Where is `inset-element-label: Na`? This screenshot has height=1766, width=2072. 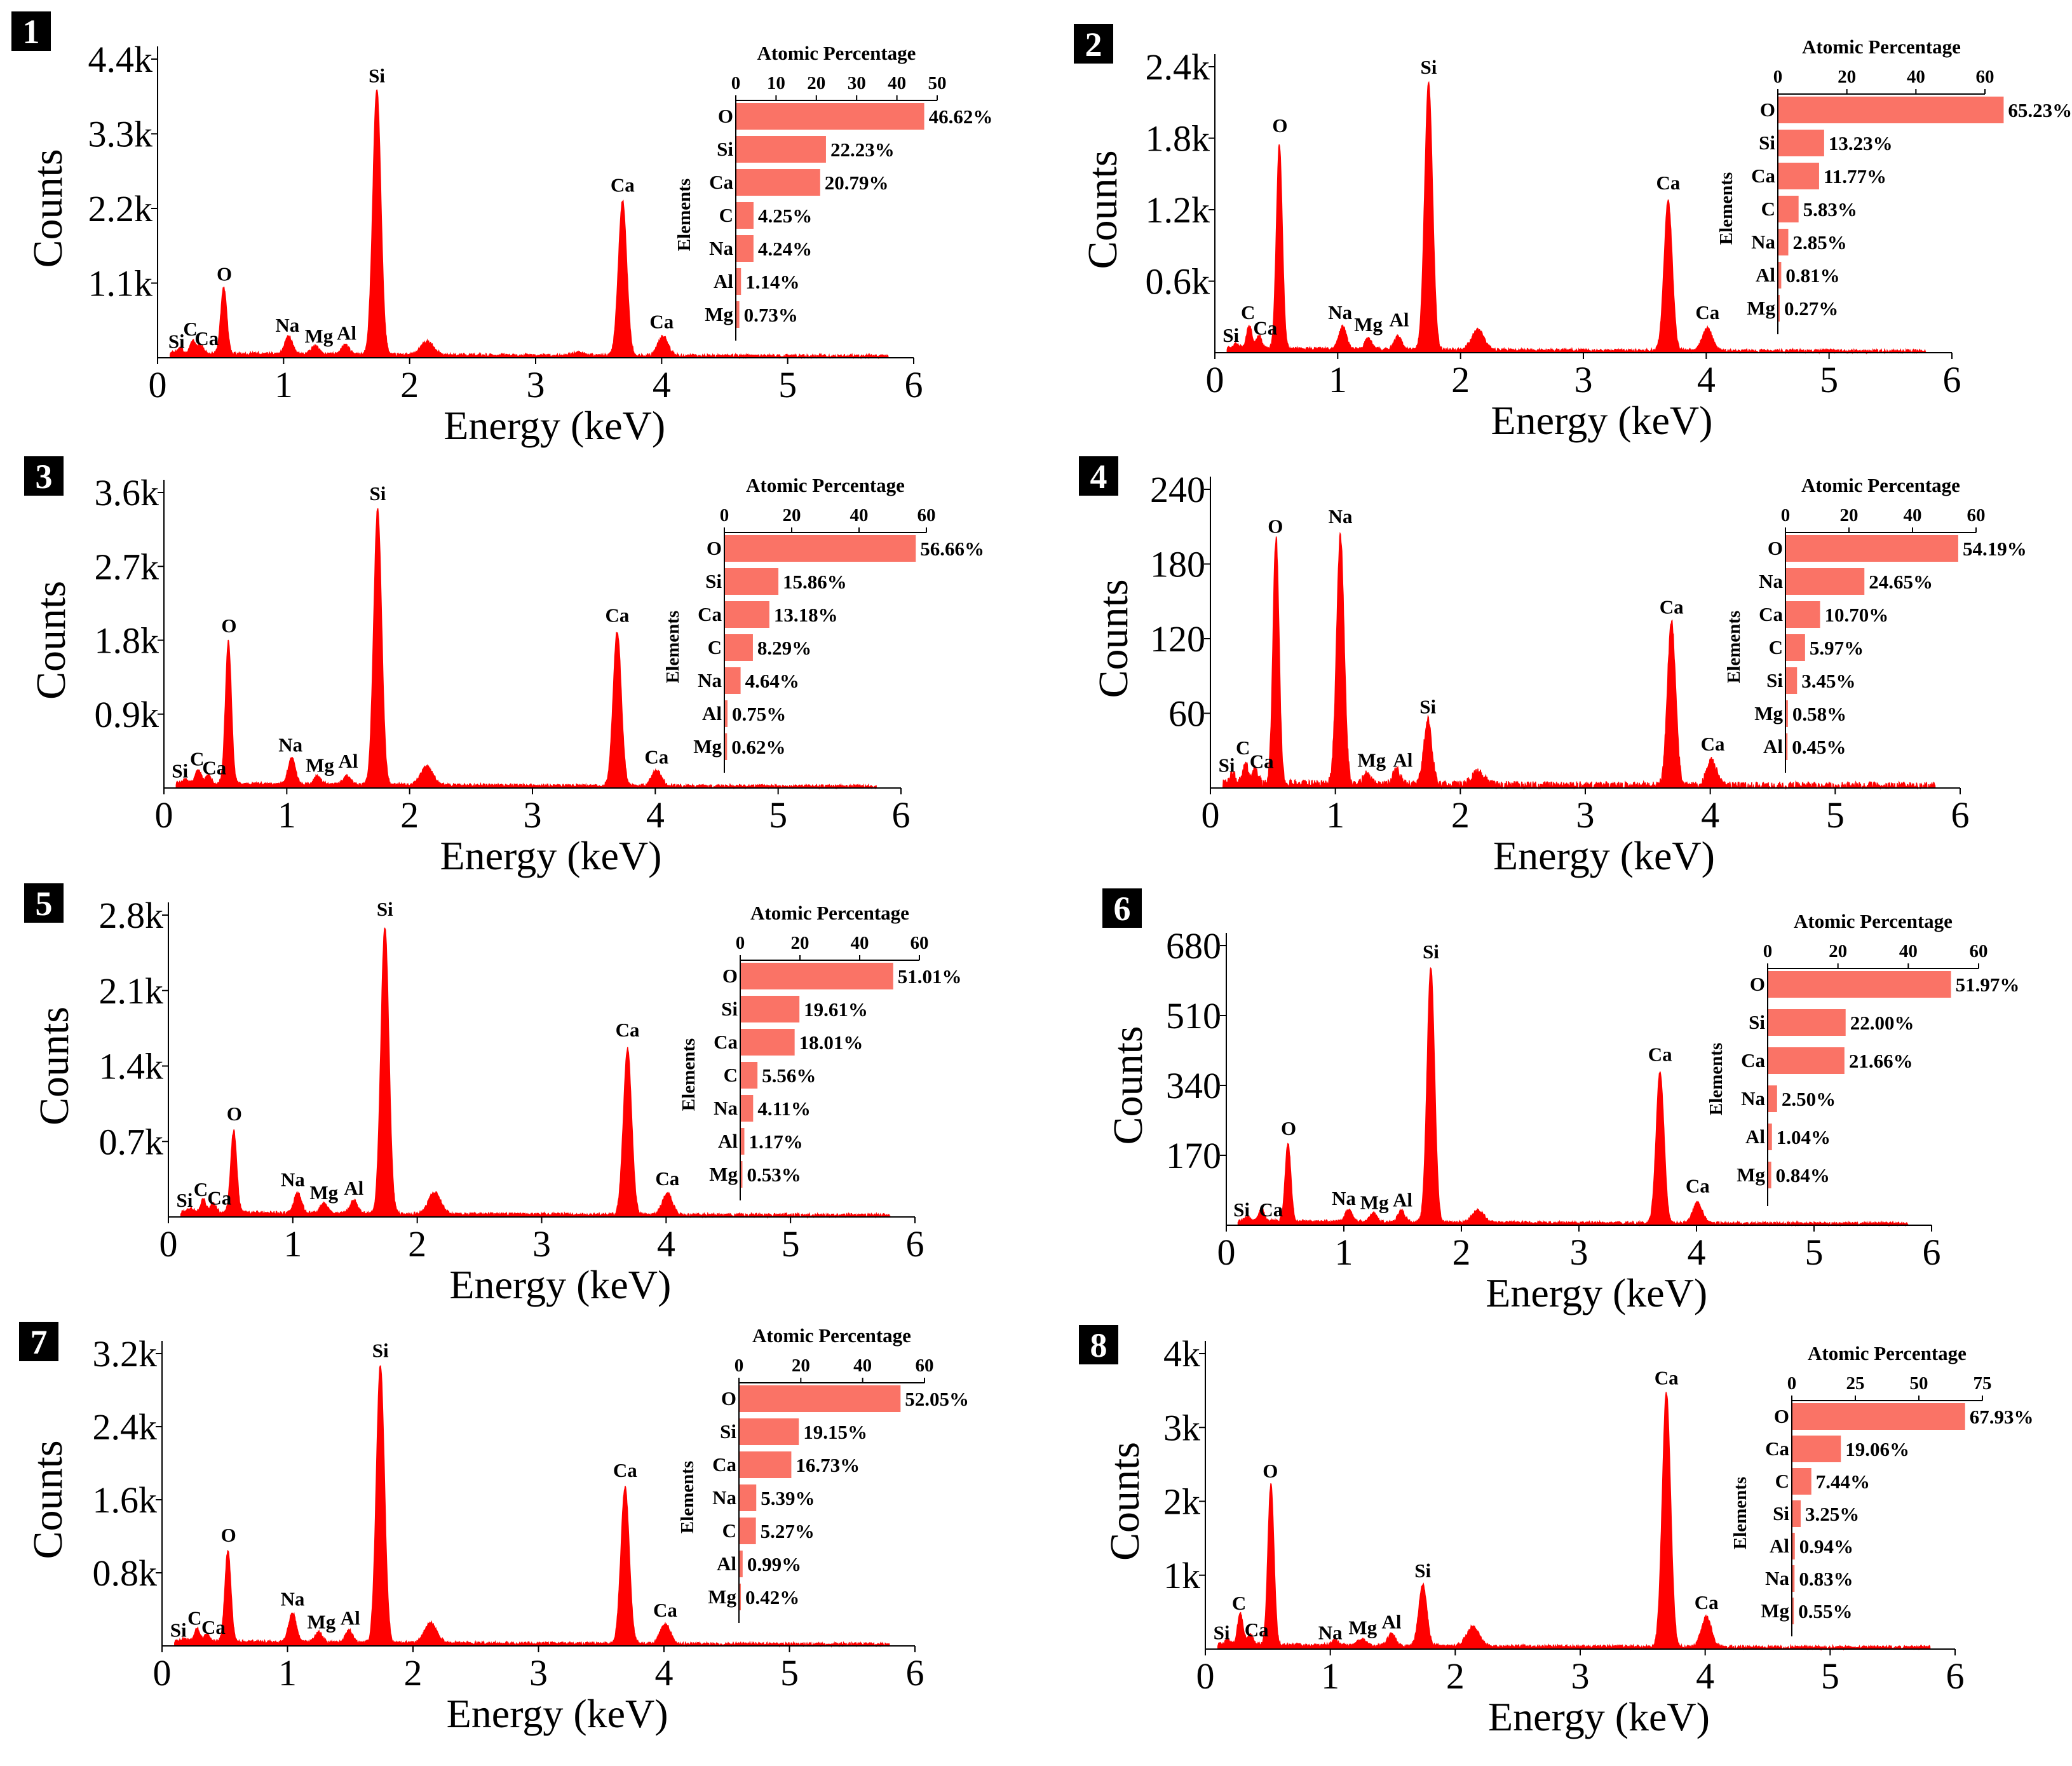 inset-element-label: Na is located at coordinates (1763, 242).